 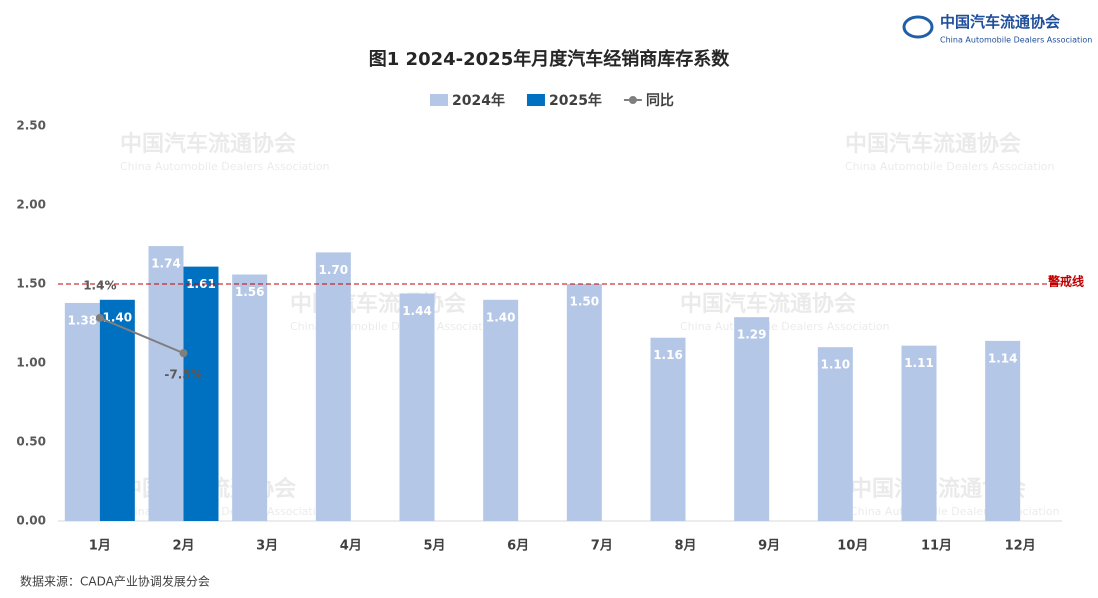 I want to click on y-tick-label: 1.00, so click(x=31, y=363).